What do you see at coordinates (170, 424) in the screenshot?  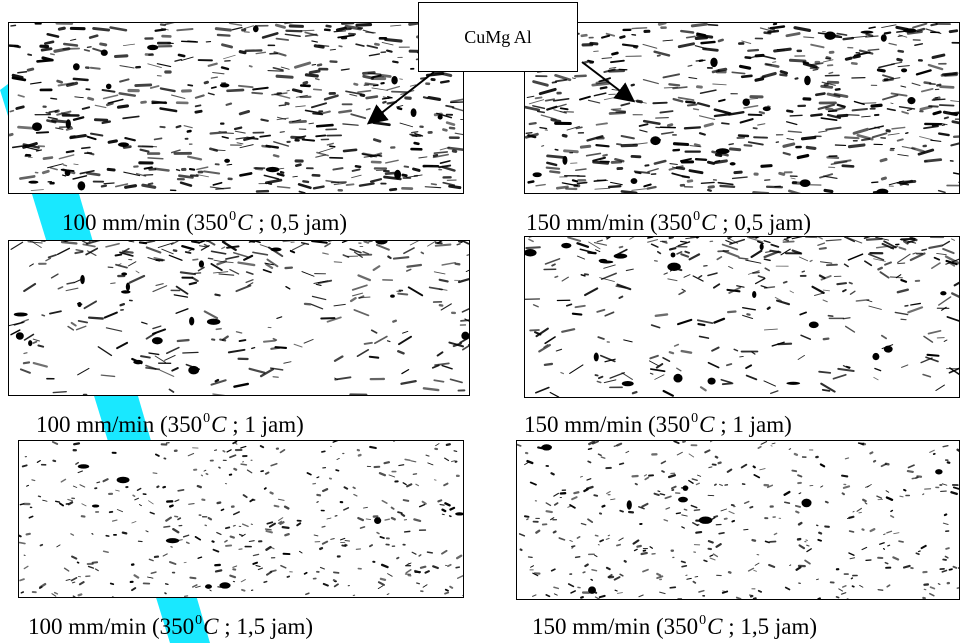 I see `caption-100-1: 100 mm/min (3500C ; 1 jam)` at bounding box center [170, 424].